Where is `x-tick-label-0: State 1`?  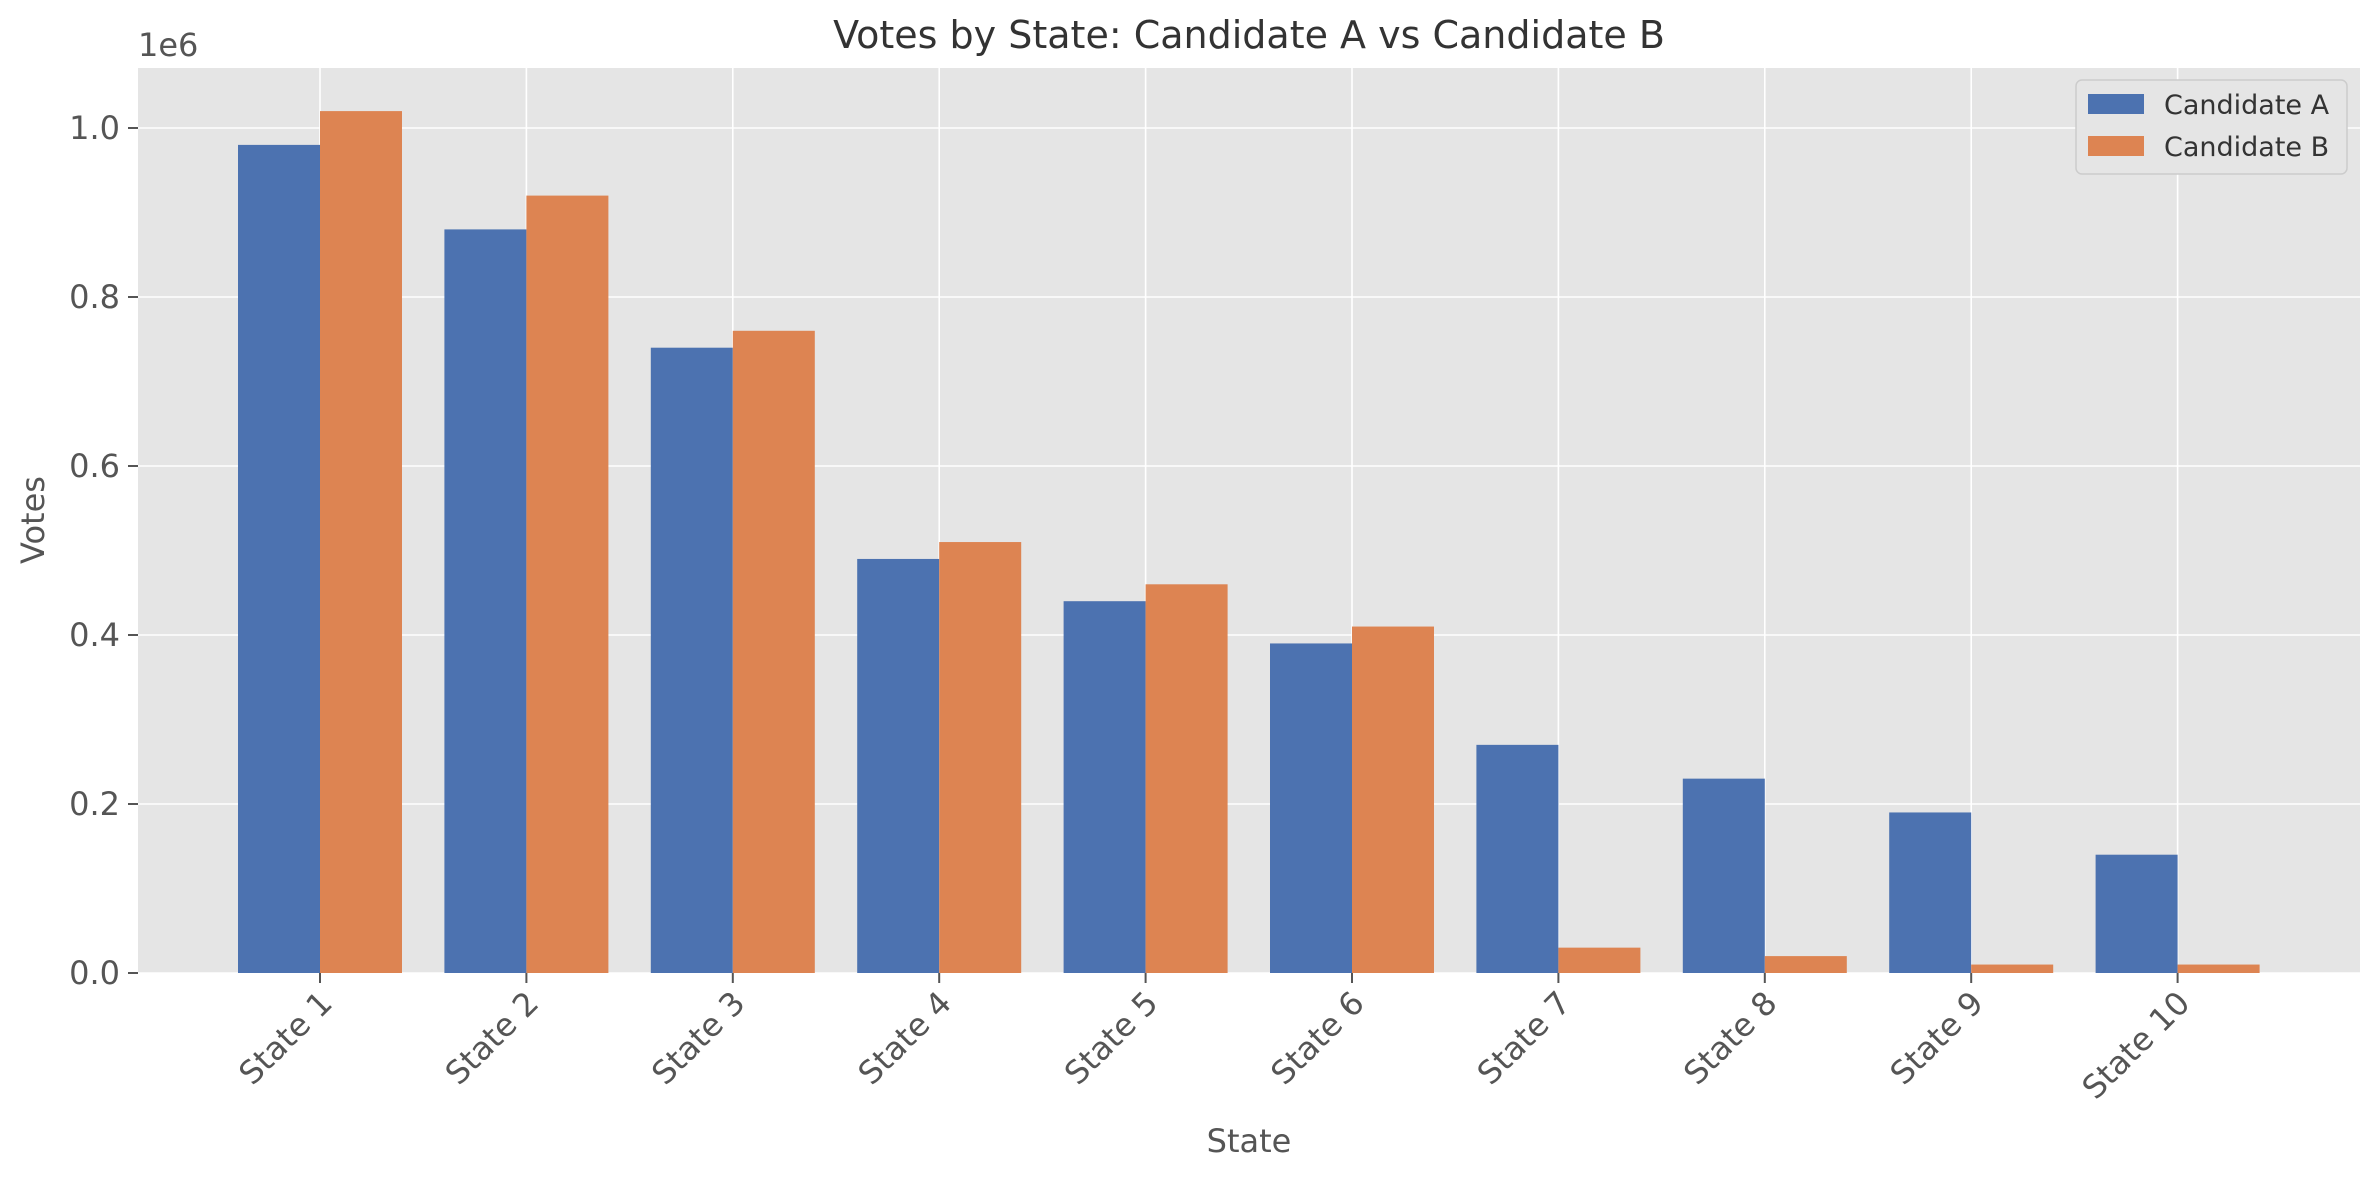 x-tick-label-0: State 1 is located at coordinates (285, 1038).